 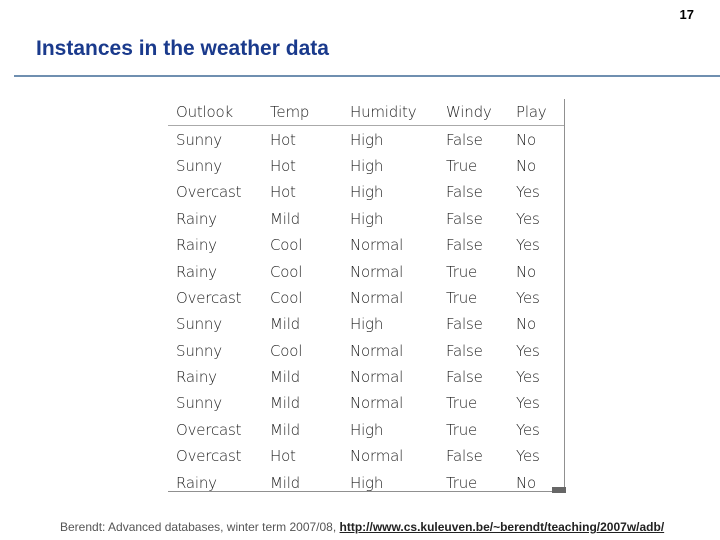 What do you see at coordinates (215, 113) in the screenshot?
I see `header-outlook: Outlook` at bounding box center [215, 113].